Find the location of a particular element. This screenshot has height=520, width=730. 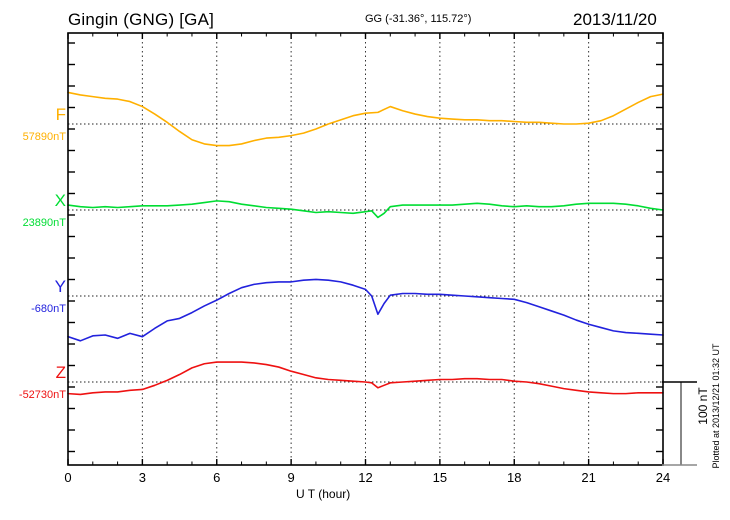

x-tick-label: 12 is located at coordinates (365, 477).